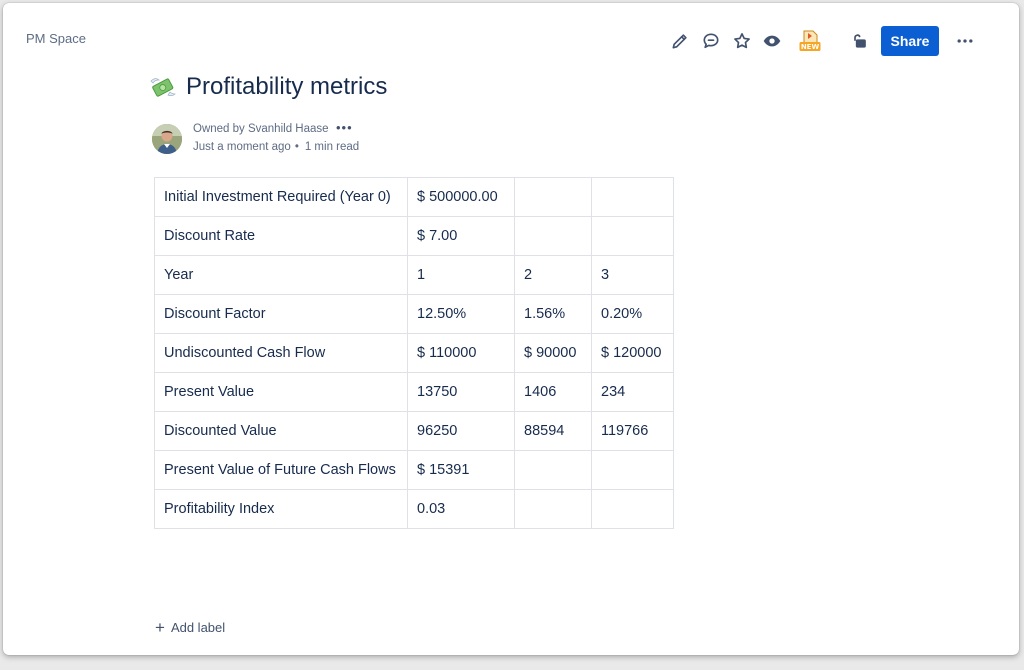 This screenshot has height=670, width=1024. What do you see at coordinates (287, 86) in the screenshot?
I see `page-title: Profitability metrics` at bounding box center [287, 86].